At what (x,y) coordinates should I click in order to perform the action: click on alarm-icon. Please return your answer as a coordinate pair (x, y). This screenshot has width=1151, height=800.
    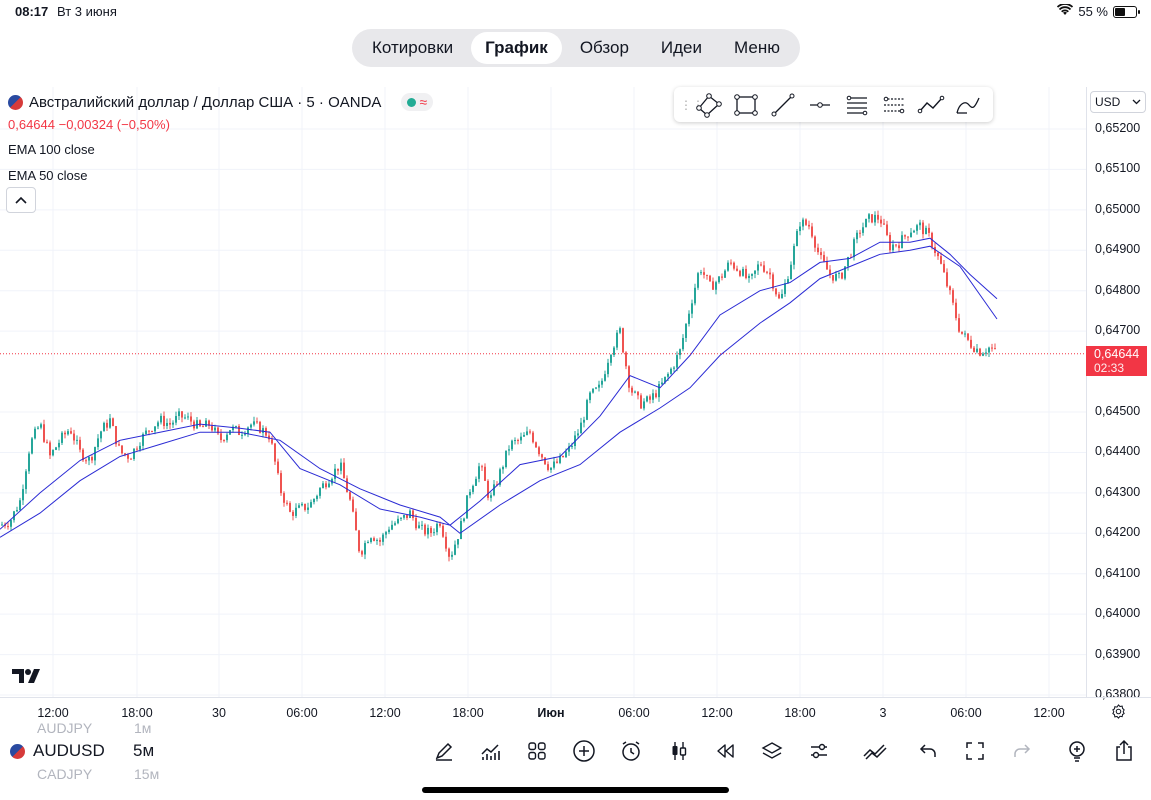
    Looking at the image, I should click on (631, 751).